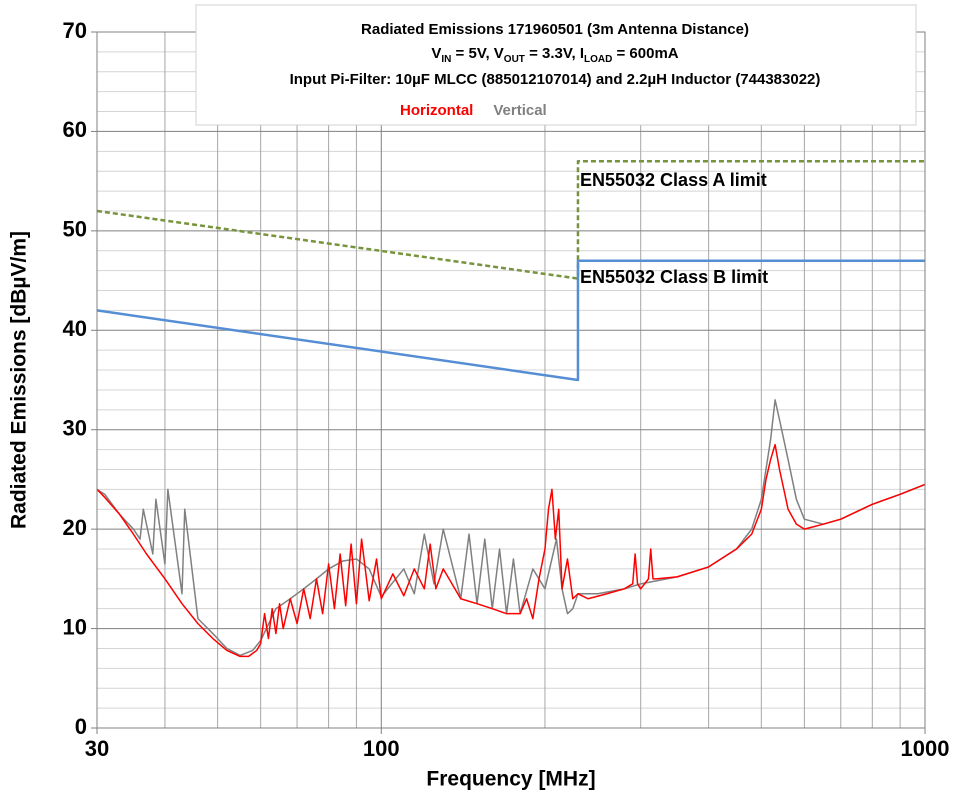  I want to click on legend-entry: Vertical, so click(519, 110).